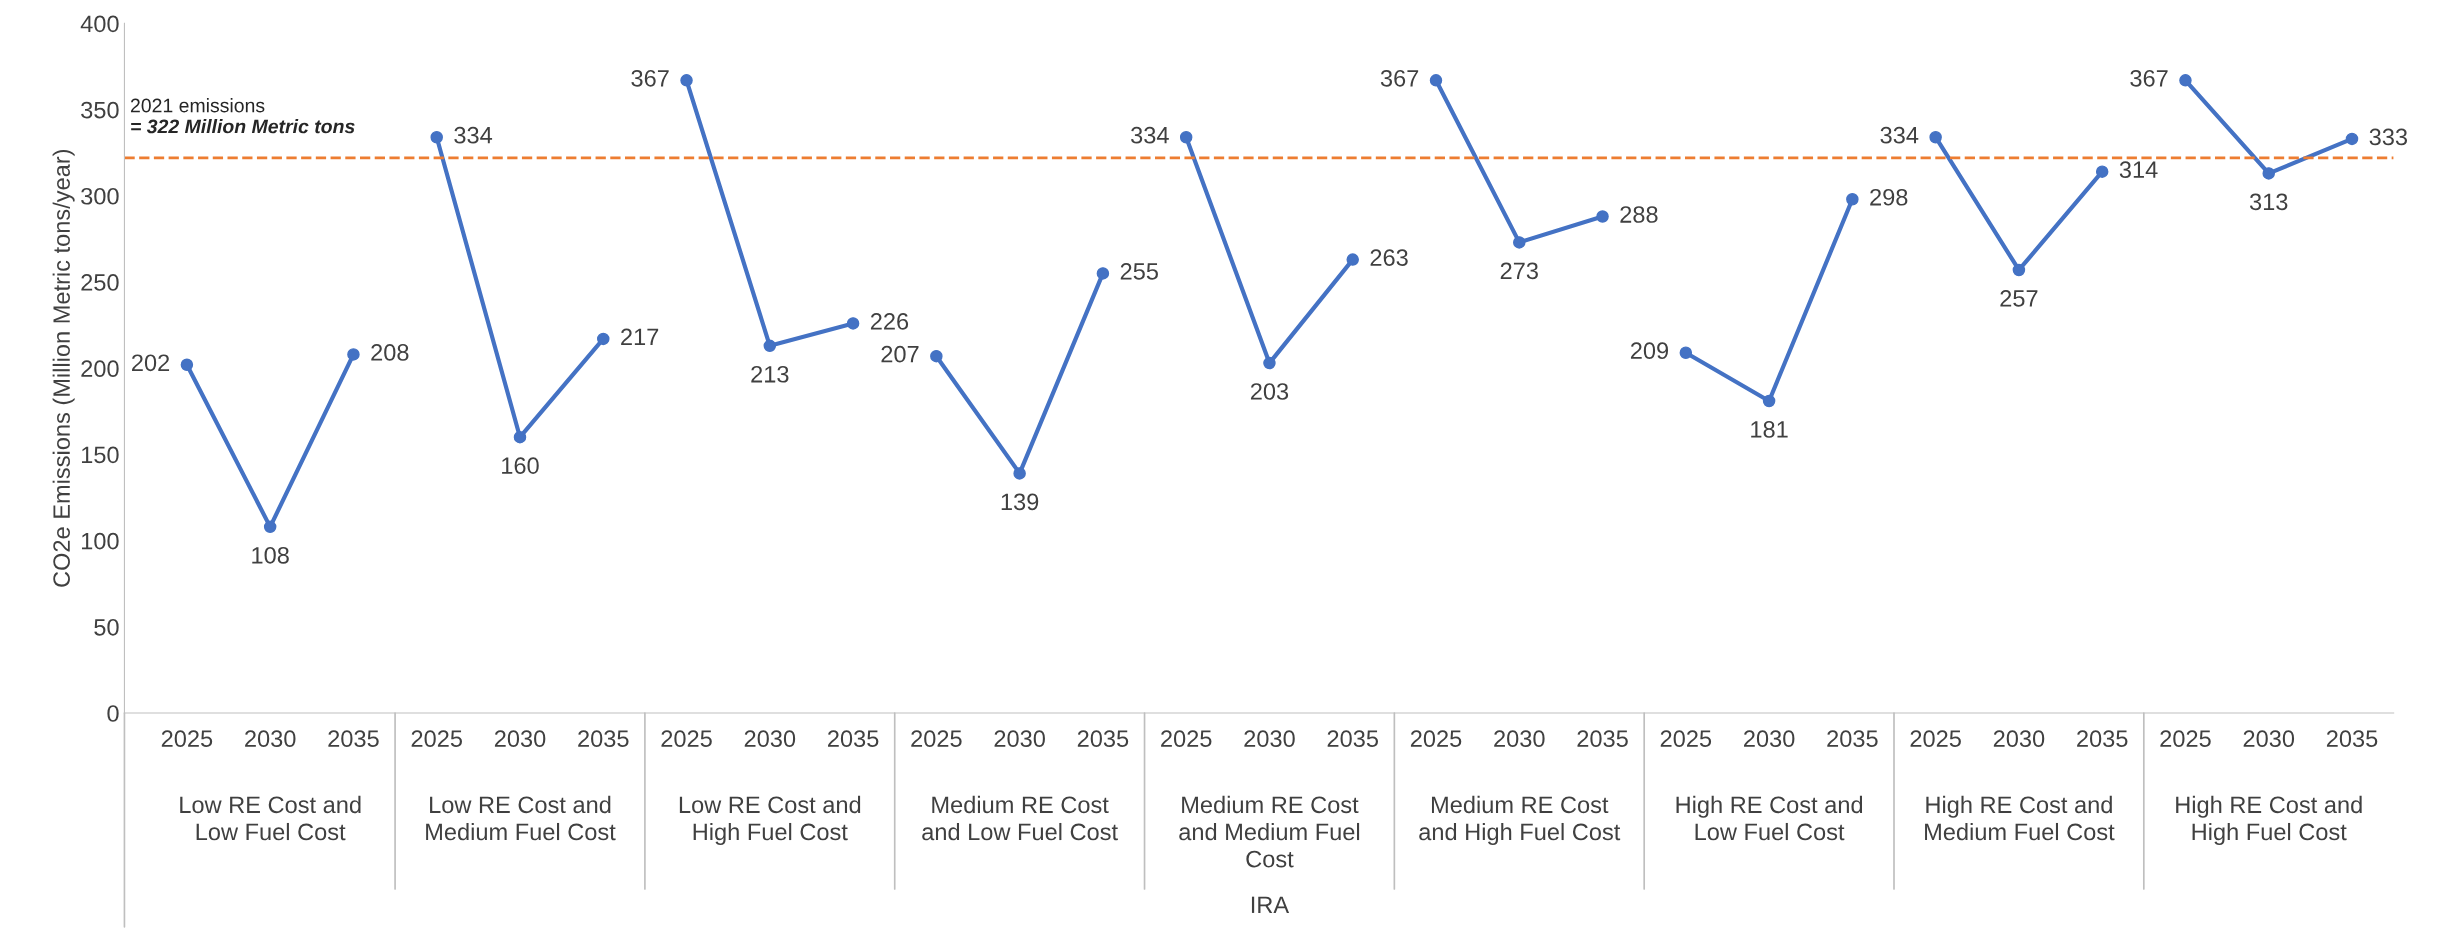 The width and height of the screenshot is (2440, 937). What do you see at coordinates (2019, 298) in the screenshot?
I see `data-label: 257` at bounding box center [2019, 298].